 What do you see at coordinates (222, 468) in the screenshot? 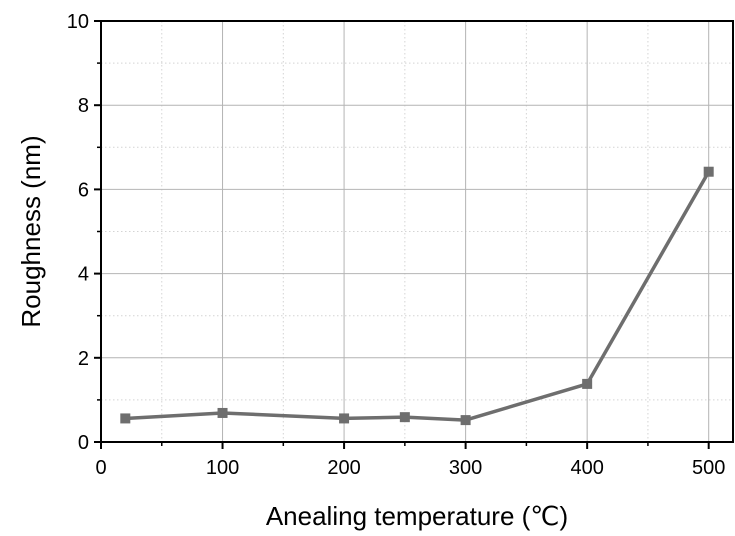
I see `x-tick-label: 100` at bounding box center [222, 468].